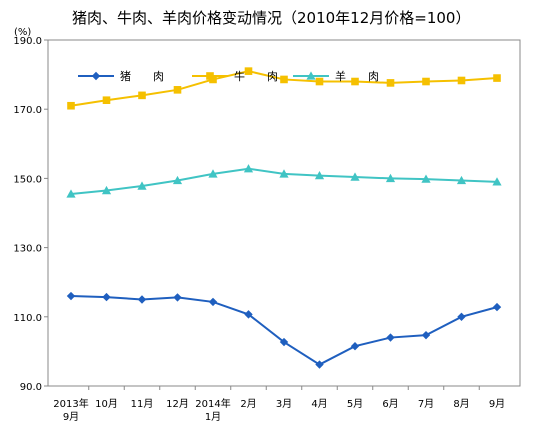 This screenshot has width=535, height=438. What do you see at coordinates (256, 76) in the screenshot?
I see `legend-label: 牛 肉` at bounding box center [256, 76].